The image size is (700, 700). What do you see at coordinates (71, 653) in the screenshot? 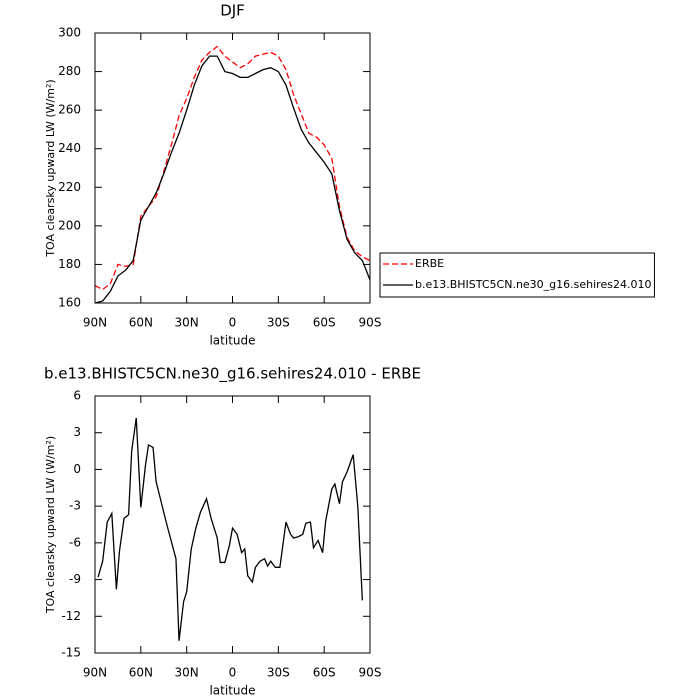
I see `y-tick-label: -15` at bounding box center [71, 653].